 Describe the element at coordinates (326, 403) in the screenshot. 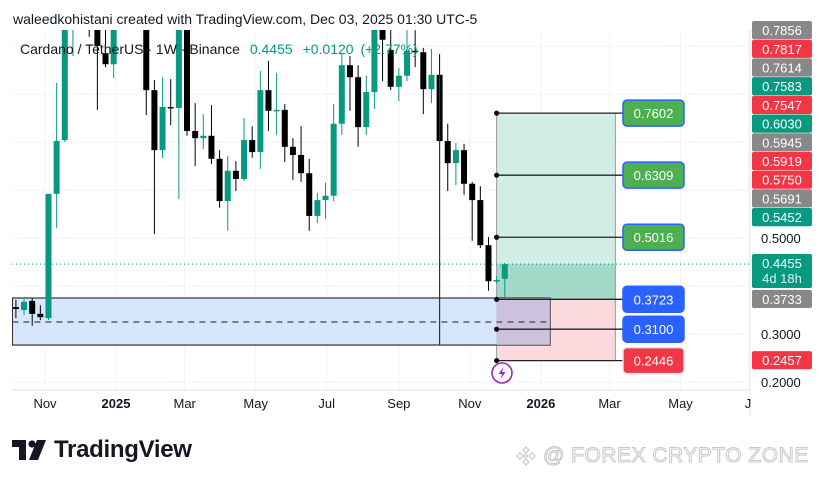

I see `time-tick-label: Jul` at that location.